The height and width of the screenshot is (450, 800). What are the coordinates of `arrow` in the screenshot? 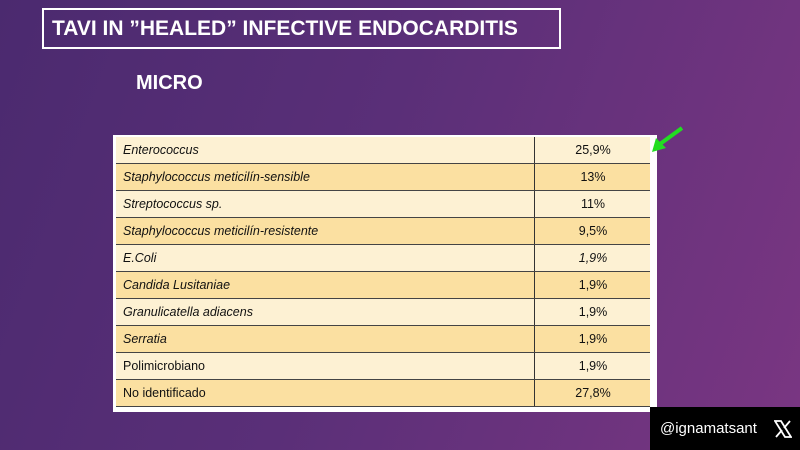 It's located at (668, 139).